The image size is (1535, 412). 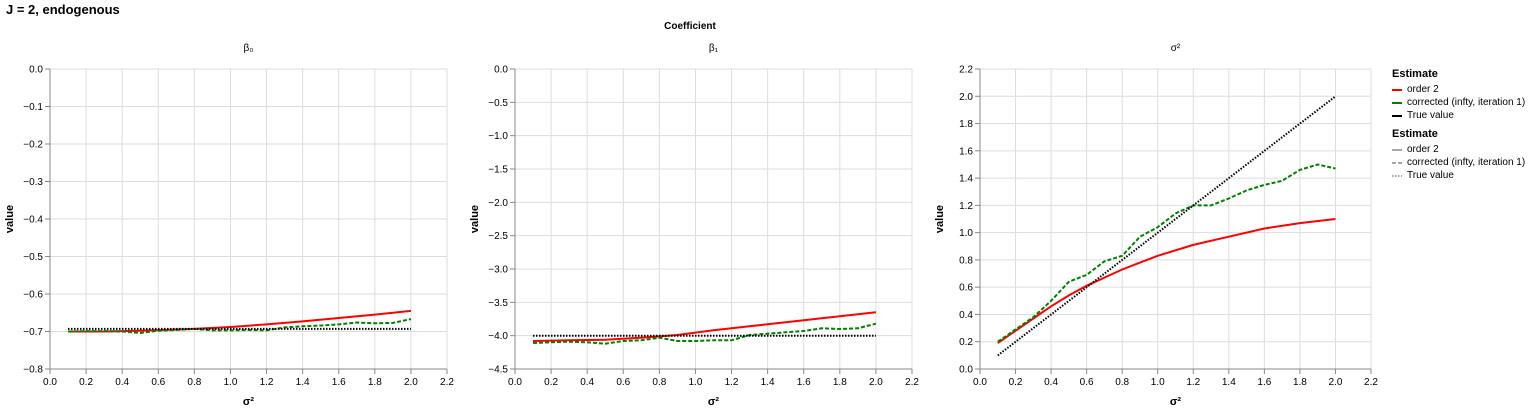 I want to click on y-tick-label: 0.6, so click(x=966, y=288).